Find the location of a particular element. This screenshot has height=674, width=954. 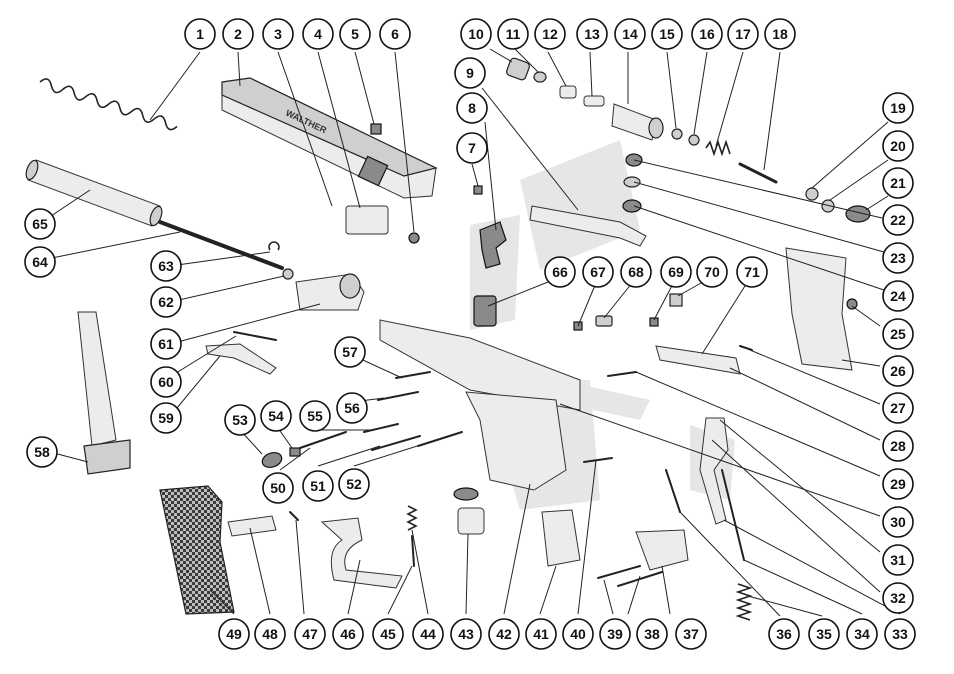

svg-text: 21 is located at coordinates (898, 183).